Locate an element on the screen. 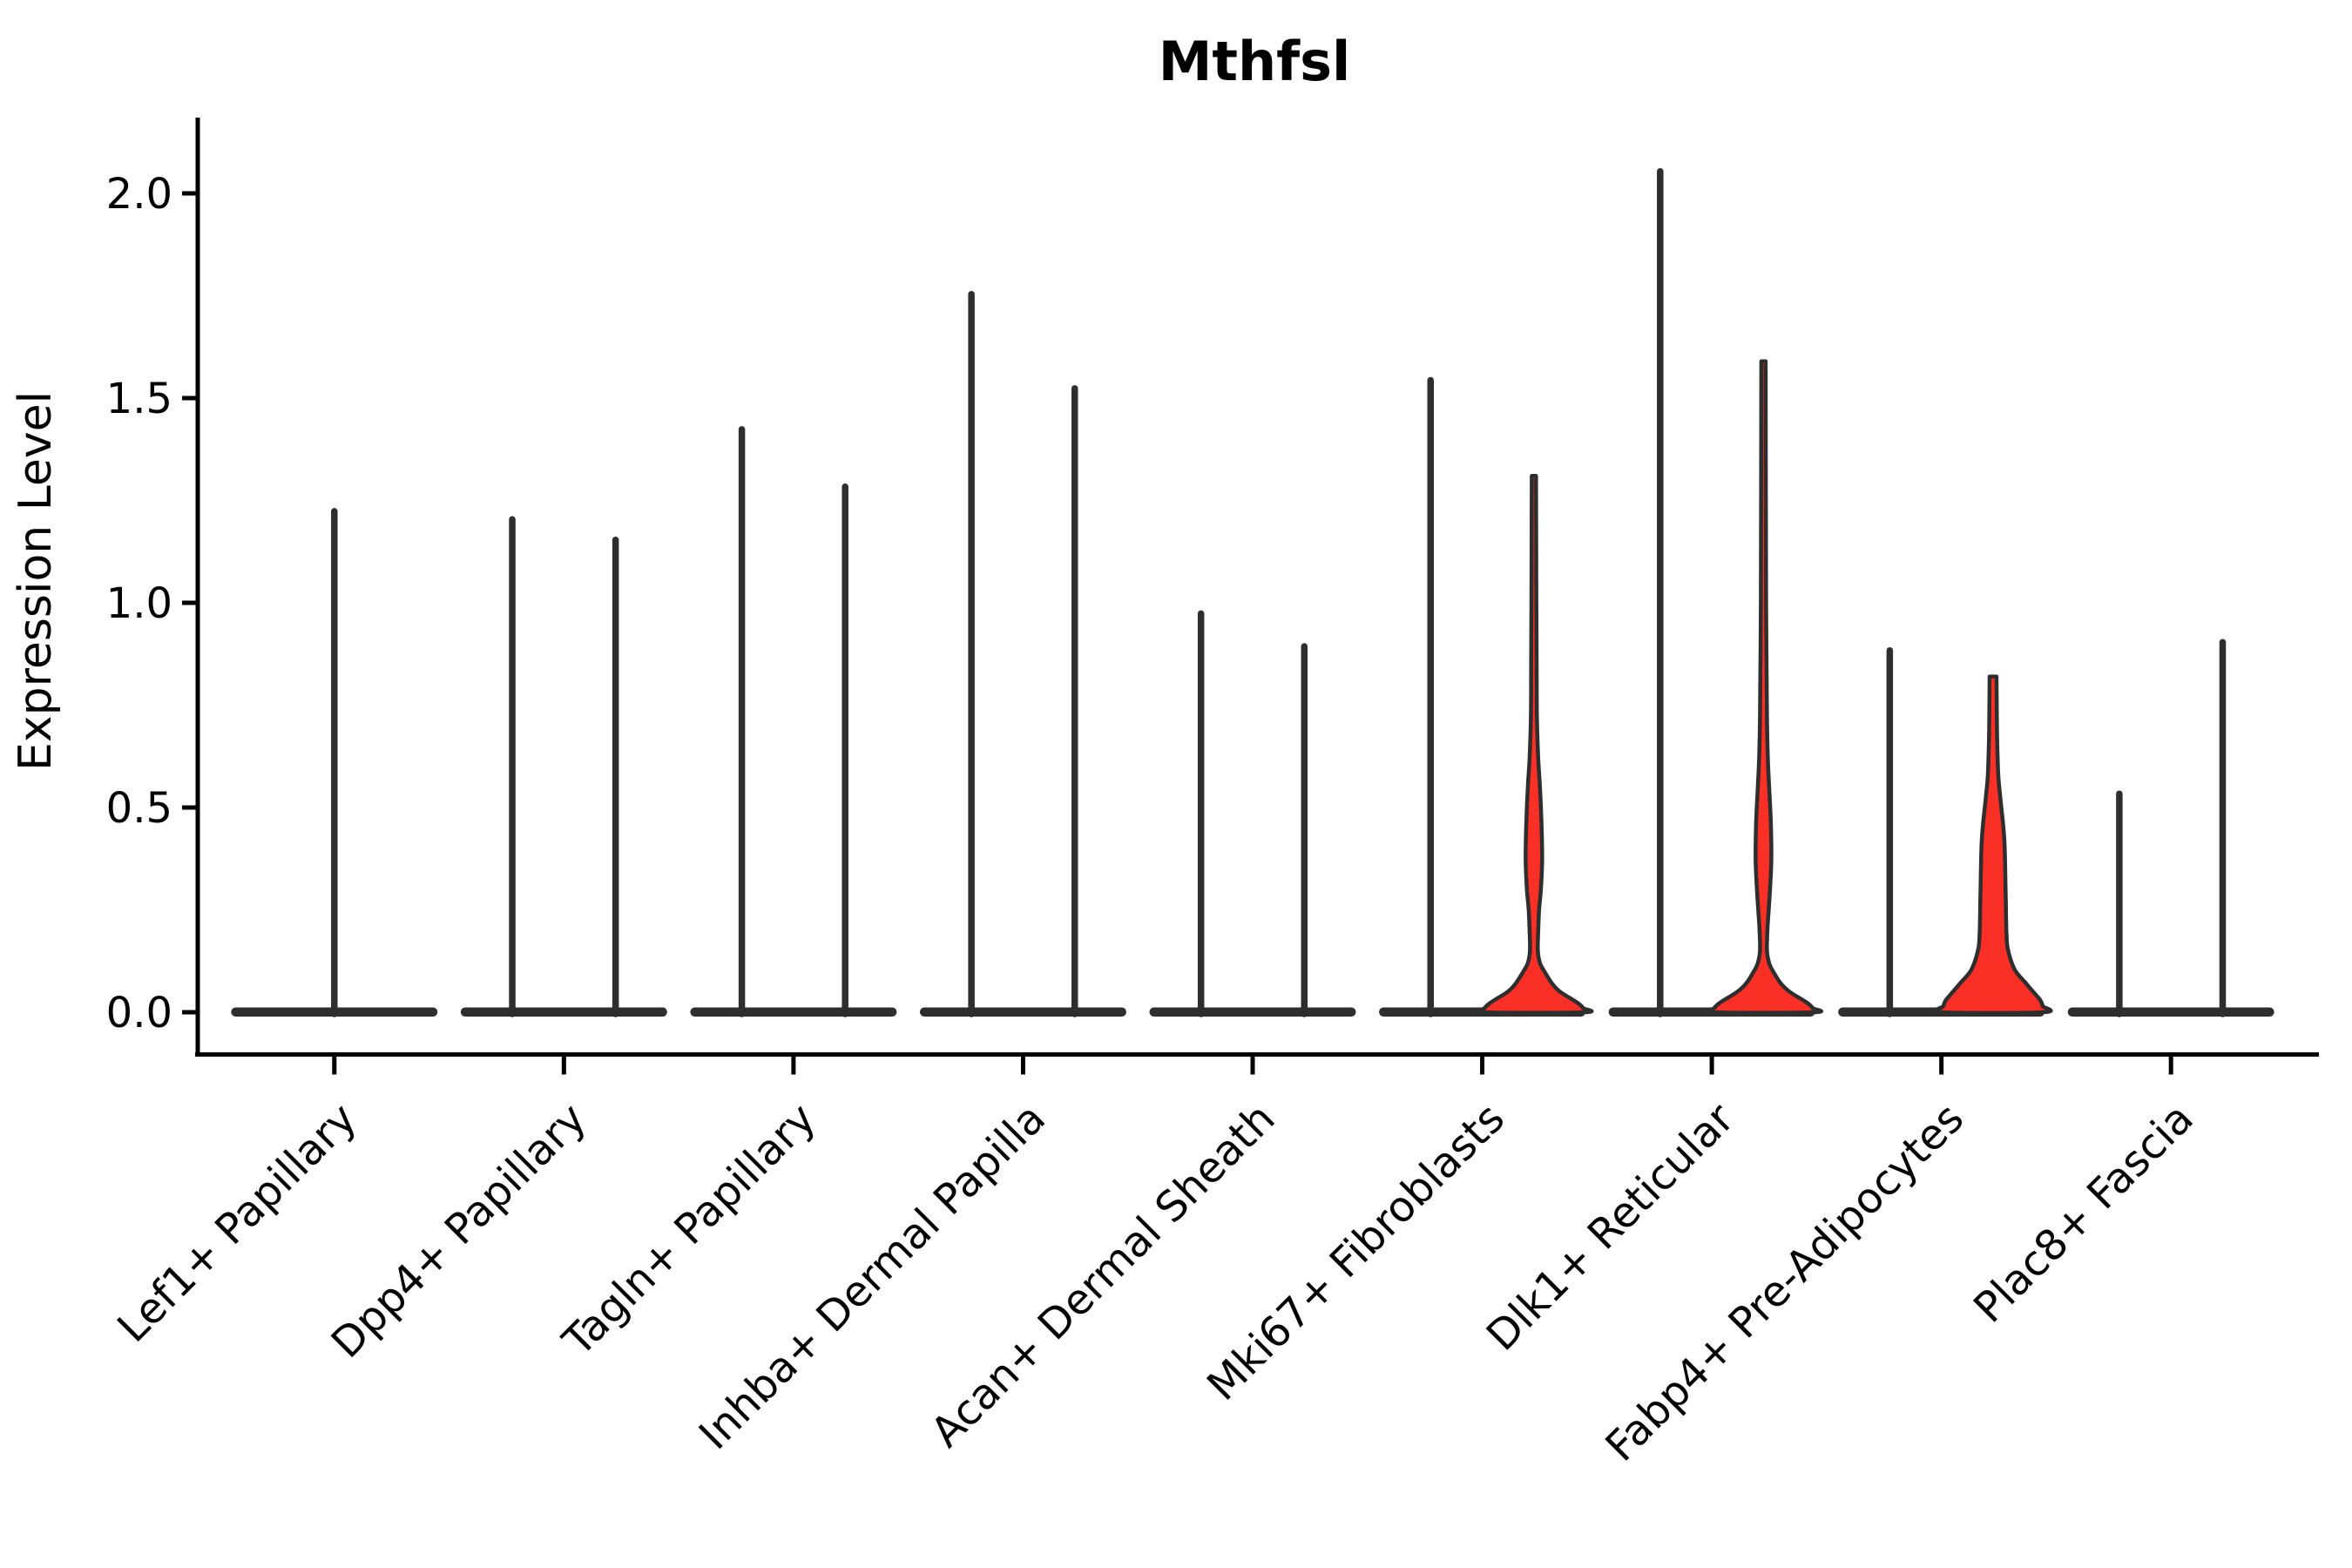 The height and width of the screenshot is (1568, 2352). y-tick-label: 2.0 is located at coordinates (139, 194).